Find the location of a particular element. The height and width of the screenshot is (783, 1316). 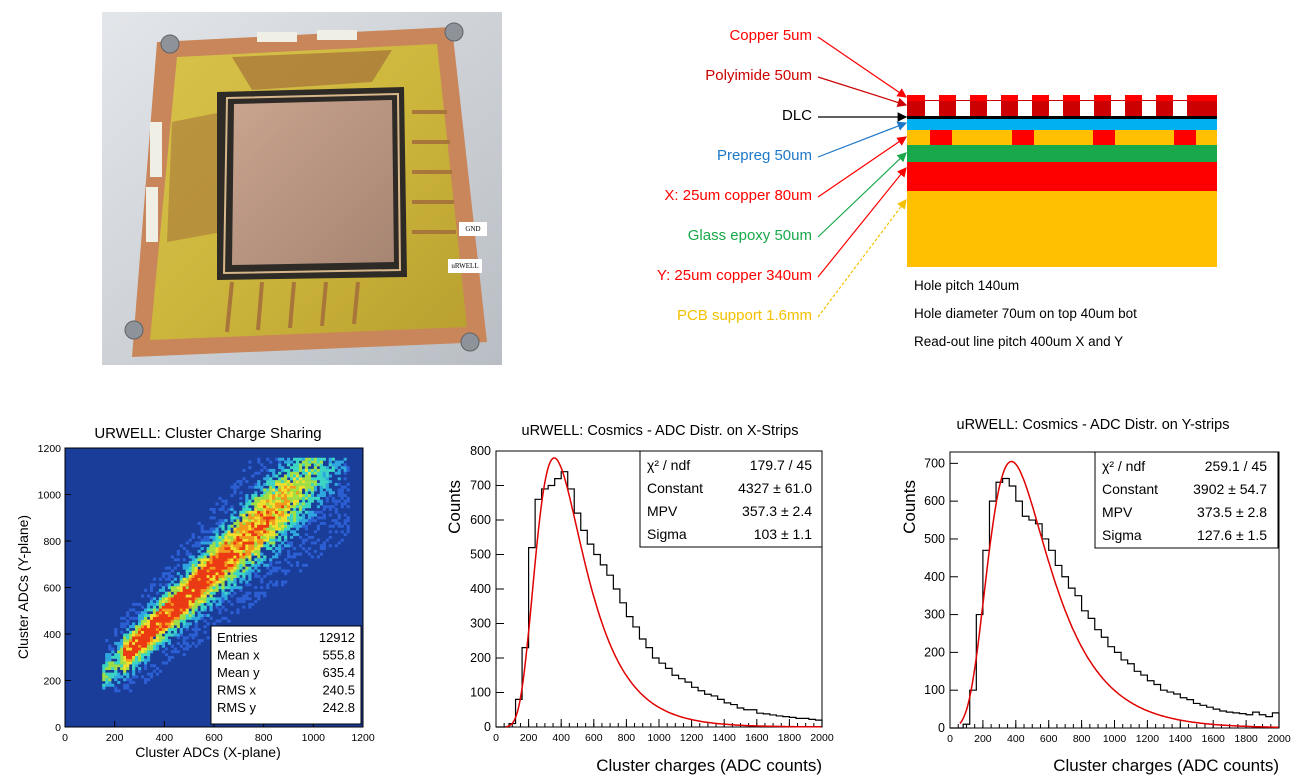

detector-photo-drawing is located at coordinates (302, 188).